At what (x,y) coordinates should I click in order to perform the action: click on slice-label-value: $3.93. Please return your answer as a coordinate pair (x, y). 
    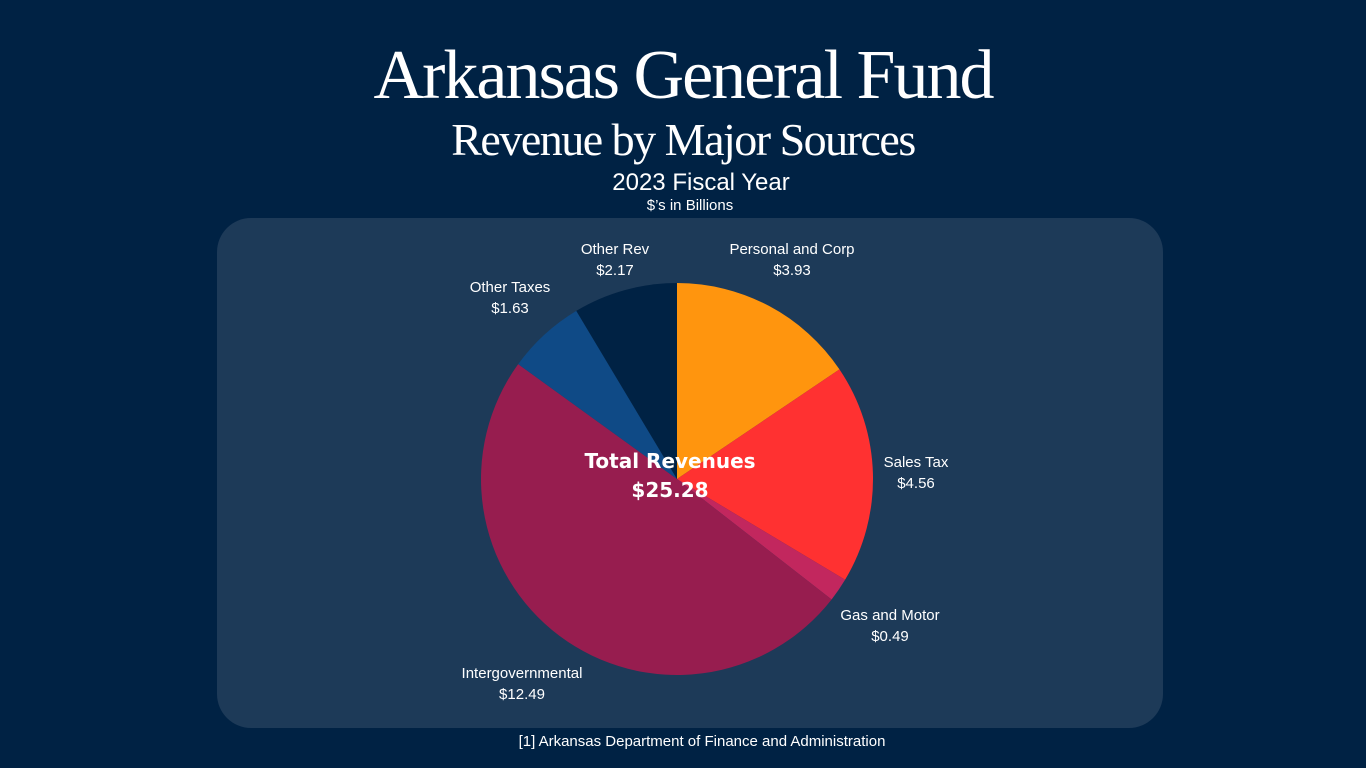
    Looking at the image, I should click on (792, 270).